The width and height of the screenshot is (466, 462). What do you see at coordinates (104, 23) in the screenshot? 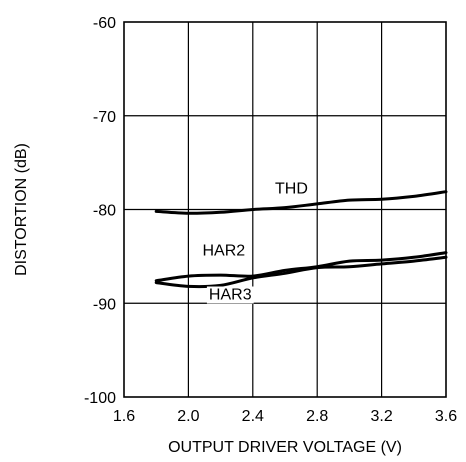
I see `y-tick-label: -60` at bounding box center [104, 23].